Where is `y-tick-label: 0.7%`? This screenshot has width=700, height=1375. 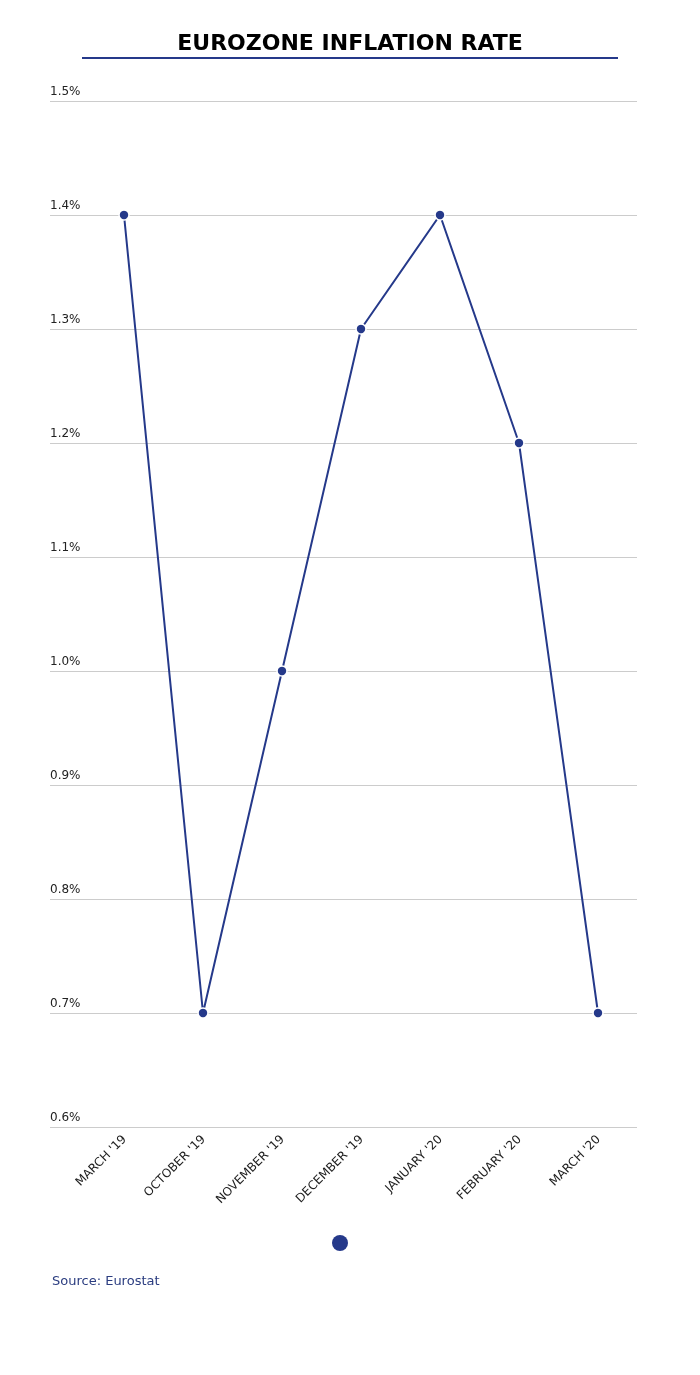
y-tick-label: 0.7% is located at coordinates (65, 1003).